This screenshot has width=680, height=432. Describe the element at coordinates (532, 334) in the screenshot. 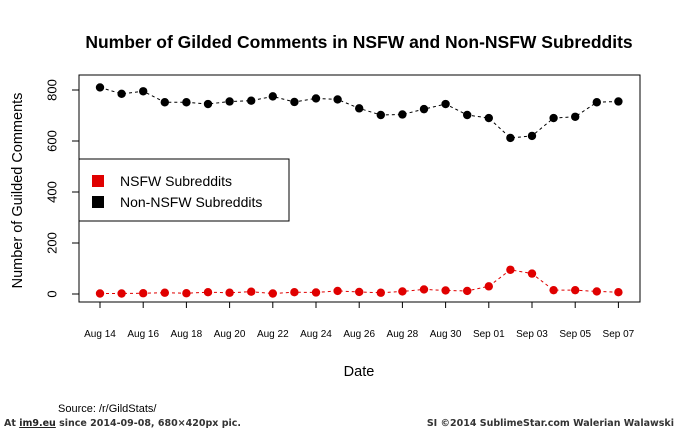

I see `x-tick-label: Sep 03` at that location.